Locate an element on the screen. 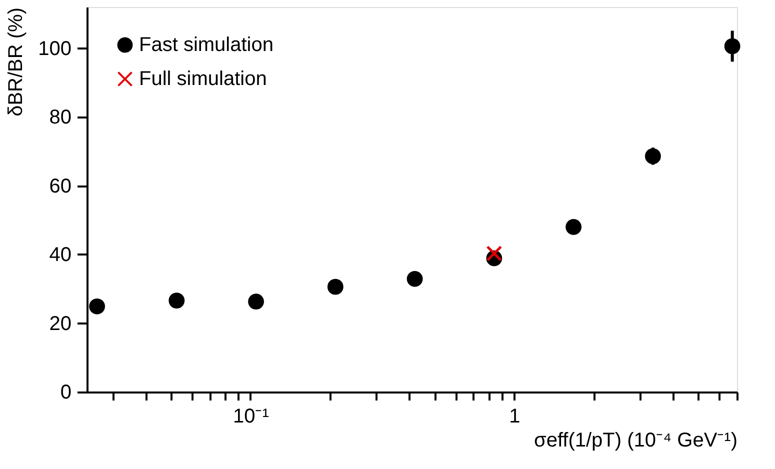 The height and width of the screenshot is (469, 775). x-axis-title: σeff(1/pT) (10⁻⁴ GeV⁻¹) is located at coordinates (636, 441).